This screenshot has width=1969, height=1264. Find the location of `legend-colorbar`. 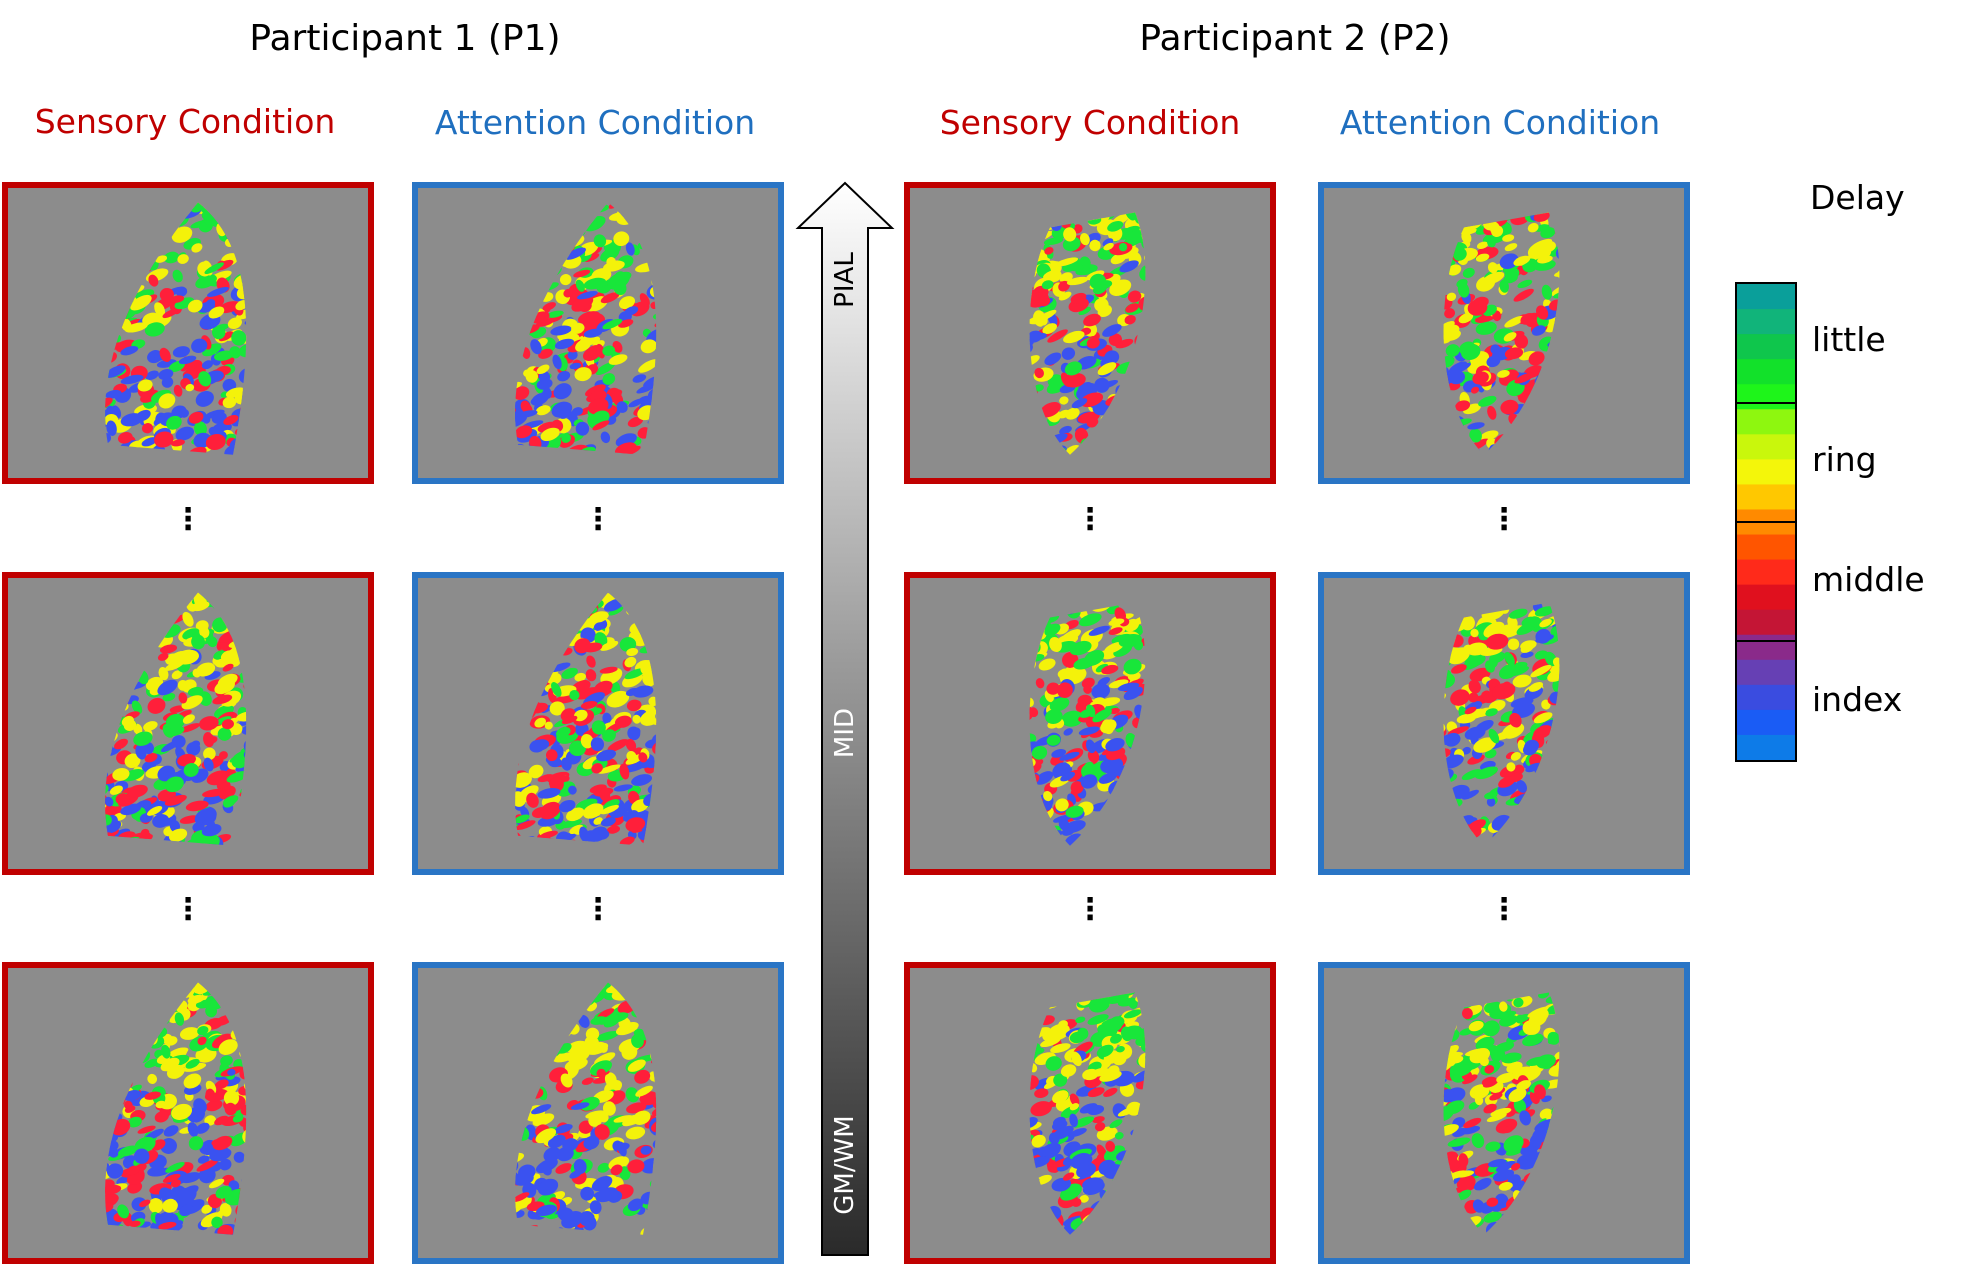

legend-colorbar is located at coordinates (1766, 522).